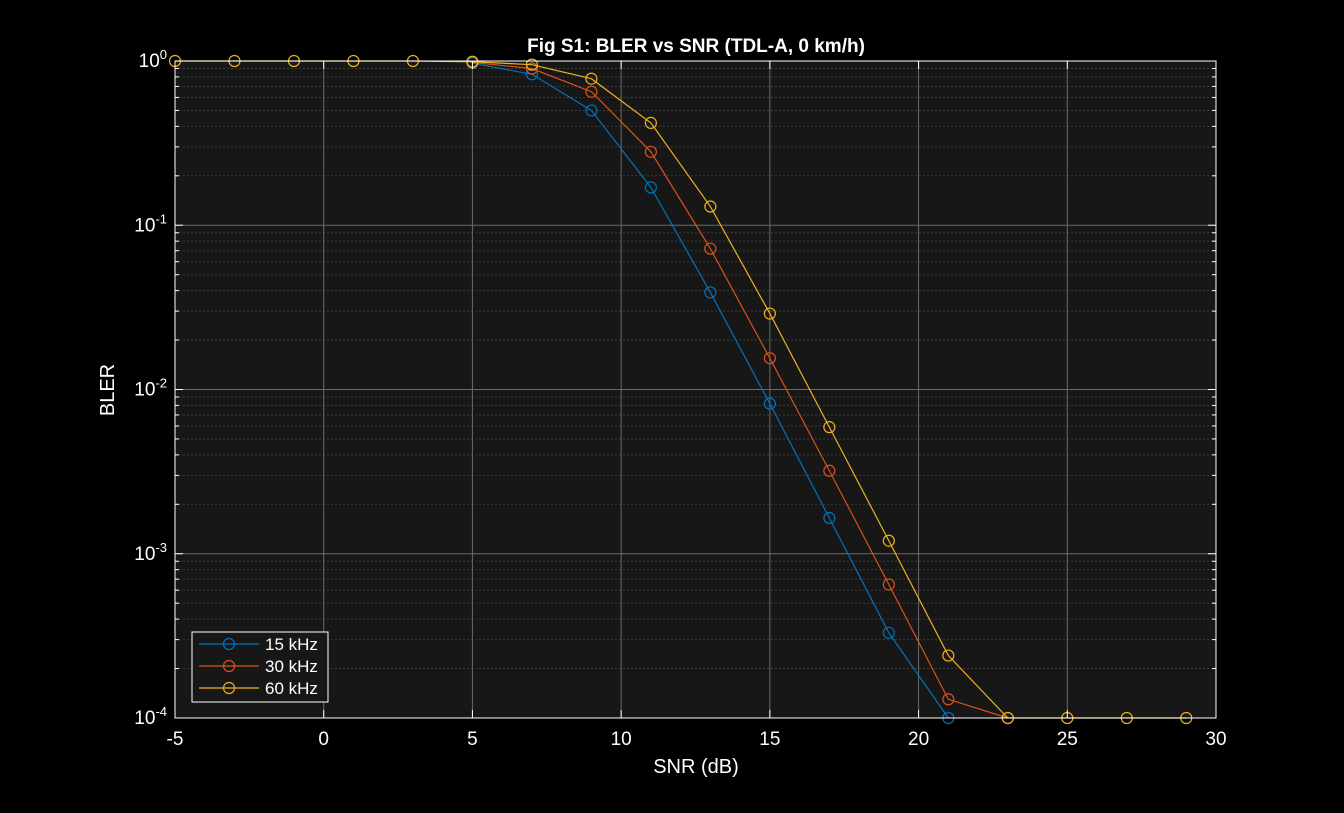 This screenshot has height=813, width=1344. I want to click on y-tick-labels: 10⁰ 10⁻¹ 10⁻² 10⁻³ 10⁻⁴, so click(150, 388).